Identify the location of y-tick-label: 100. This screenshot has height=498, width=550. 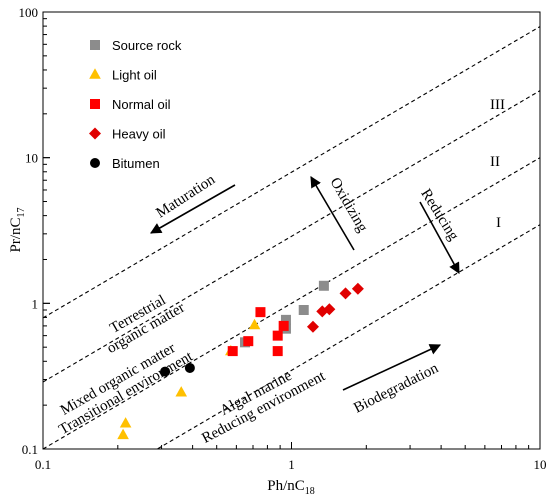
(29, 12).